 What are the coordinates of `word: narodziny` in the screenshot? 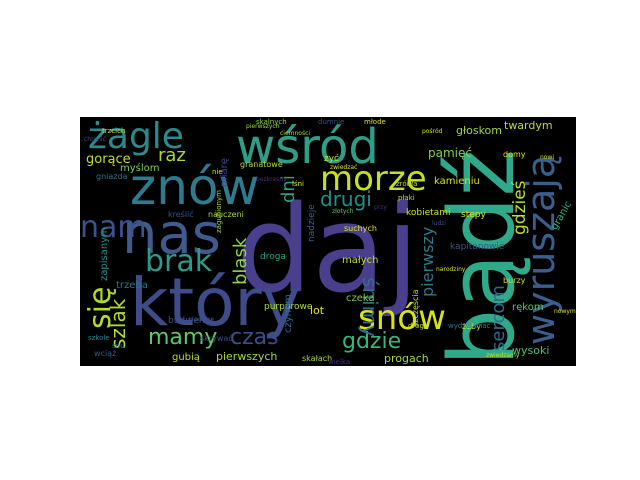 It's located at (451, 269).